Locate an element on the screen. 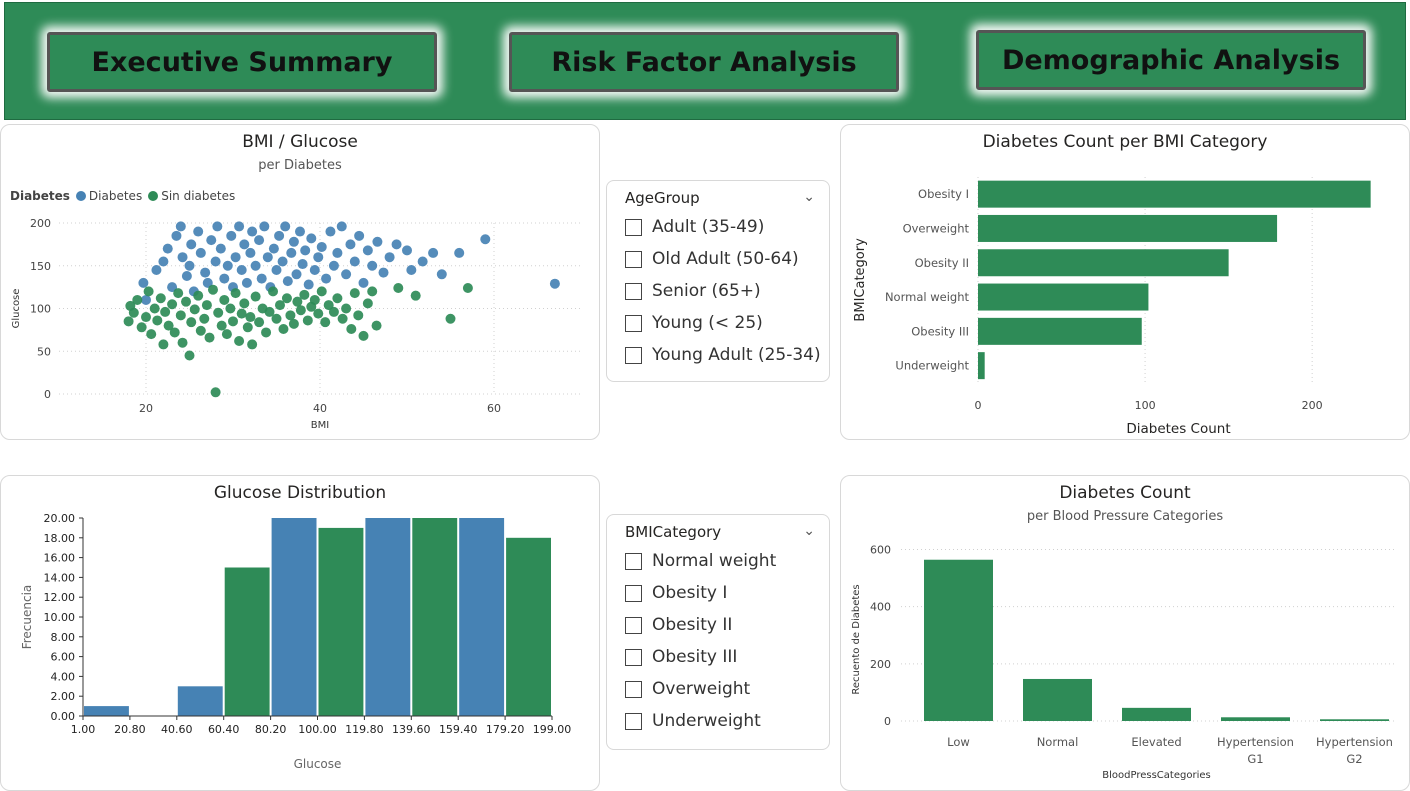 This screenshot has height=791, width=1410. agegroup-option: Old Adult (50-64) is located at coordinates (712, 259).